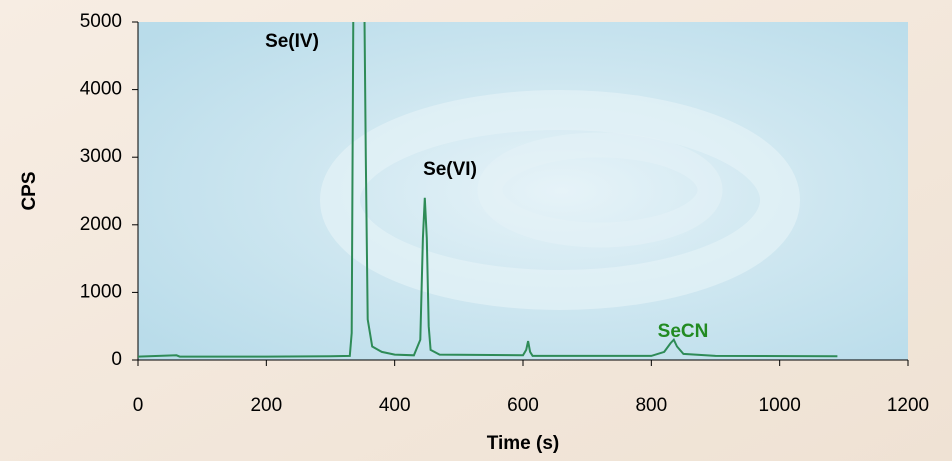 The height and width of the screenshot is (461, 952). Describe the element at coordinates (101, 224) in the screenshot. I see `y-tick-label: 2000` at that location.